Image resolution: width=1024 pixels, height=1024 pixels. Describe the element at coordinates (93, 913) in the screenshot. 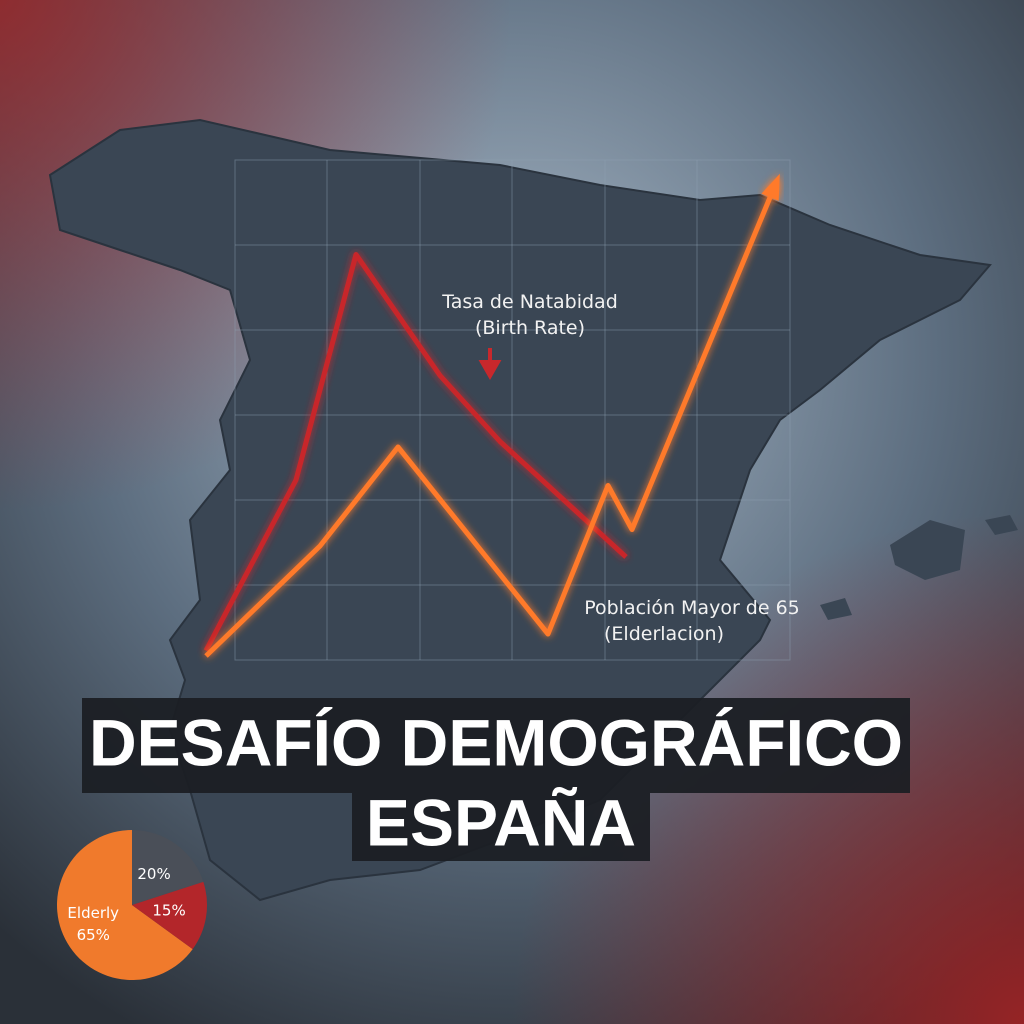

I see `pie-label: Elderly` at that location.